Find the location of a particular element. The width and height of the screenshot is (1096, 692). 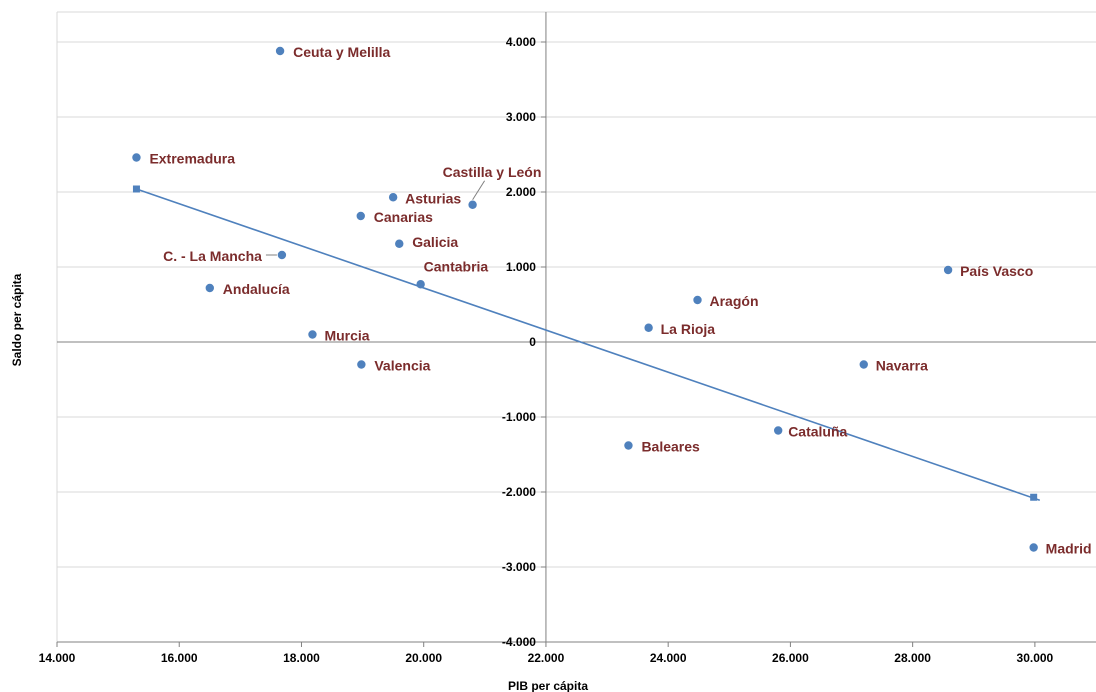

point-label: Extremadura is located at coordinates (192, 159).